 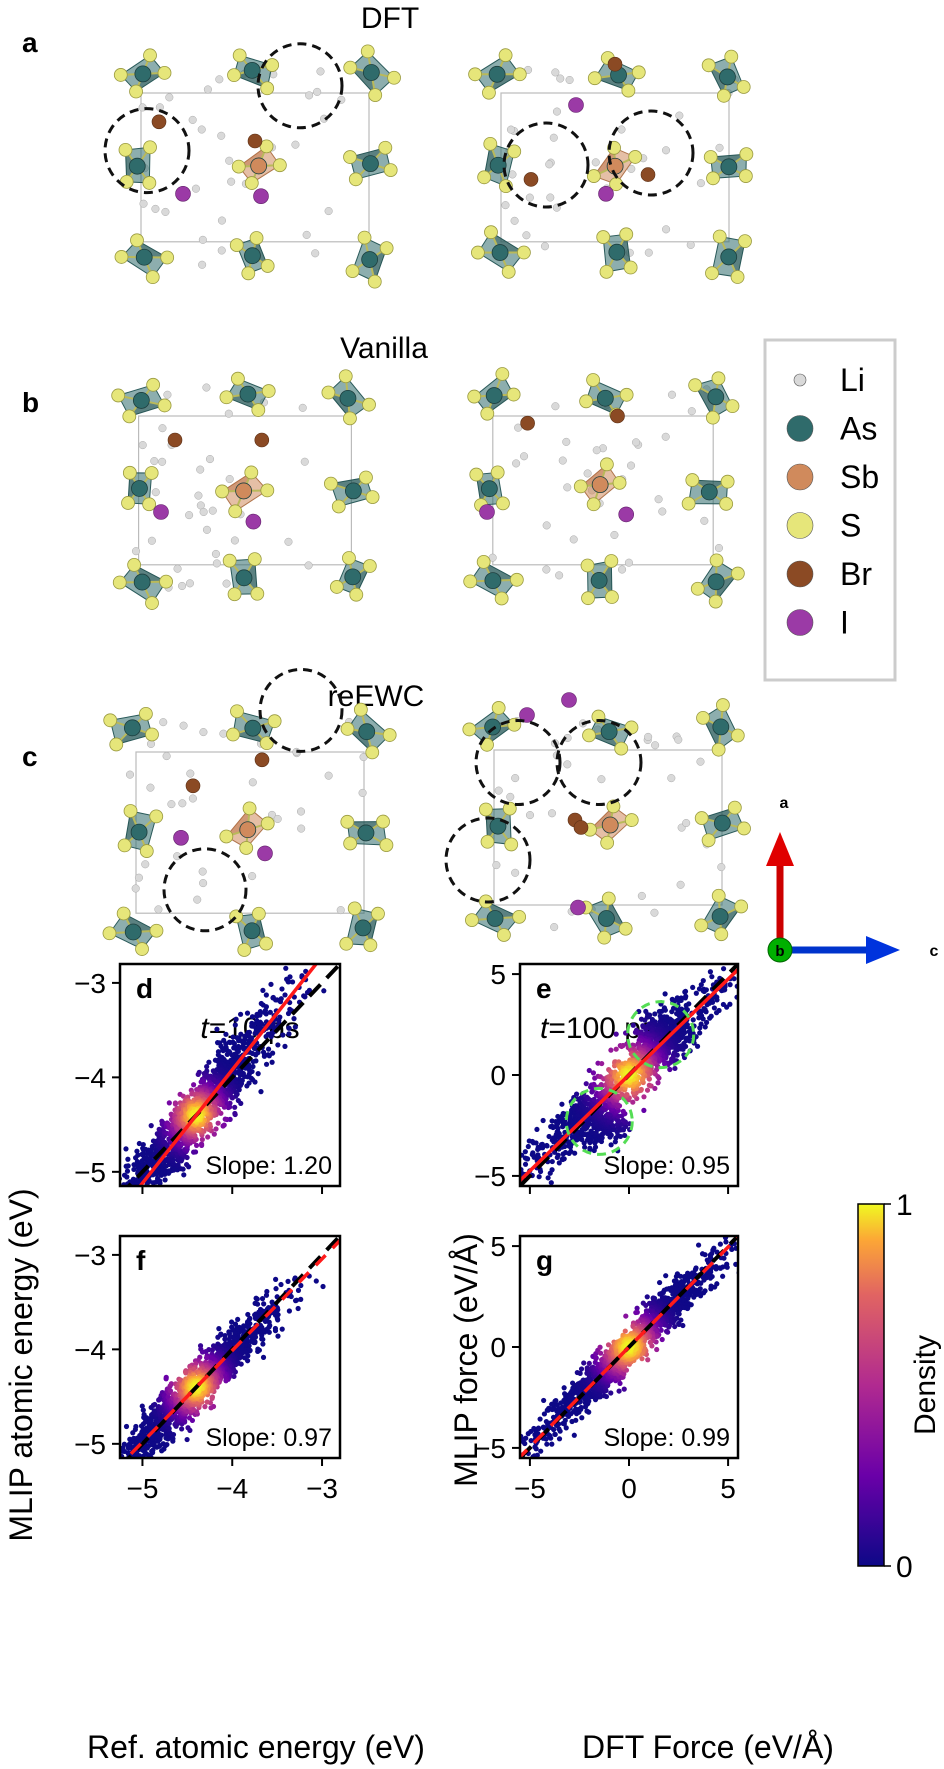 What do you see at coordinates (269, 1166) in the screenshot?
I see `slope-label: Slope: 1.20` at bounding box center [269, 1166].